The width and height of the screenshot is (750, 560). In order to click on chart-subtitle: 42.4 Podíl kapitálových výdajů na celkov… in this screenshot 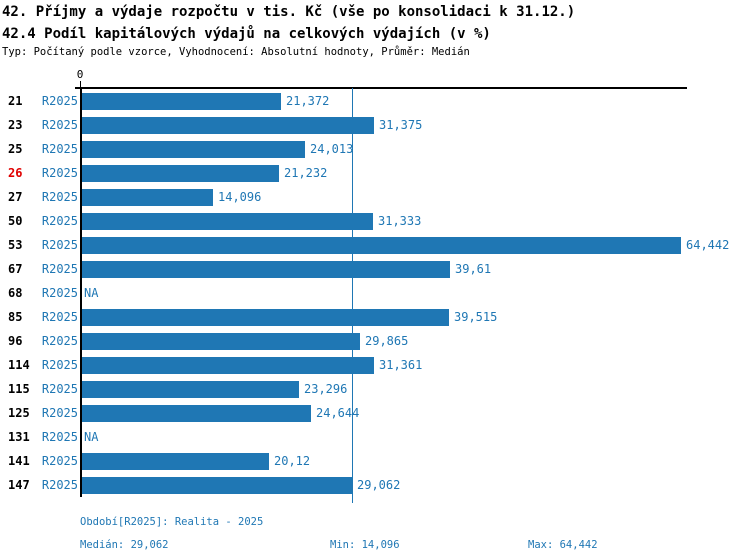, I will do `click(246, 34)`.